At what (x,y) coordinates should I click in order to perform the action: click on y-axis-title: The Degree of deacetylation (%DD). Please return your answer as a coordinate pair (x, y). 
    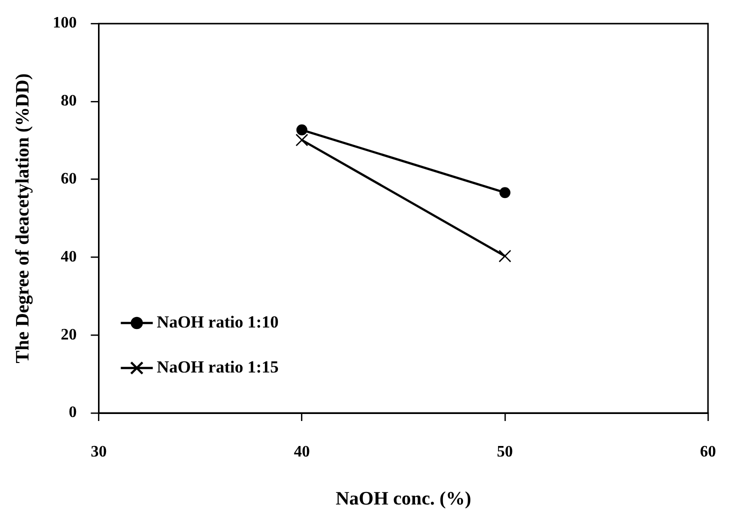
    Looking at the image, I should click on (23, 218).